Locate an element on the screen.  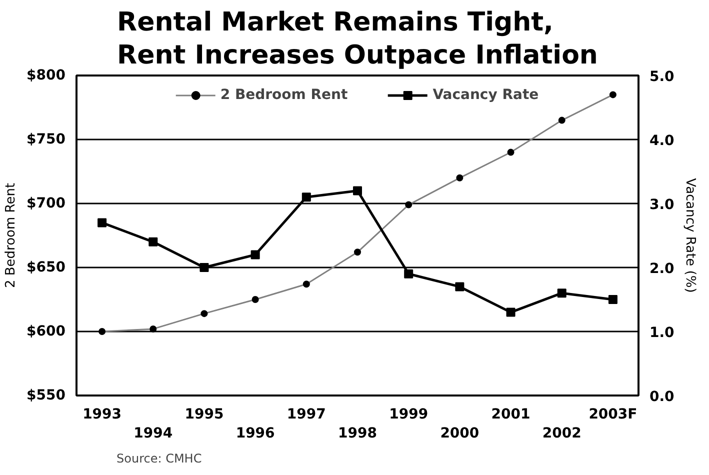
x-tick-label: 1995 is located at coordinates (204, 414).